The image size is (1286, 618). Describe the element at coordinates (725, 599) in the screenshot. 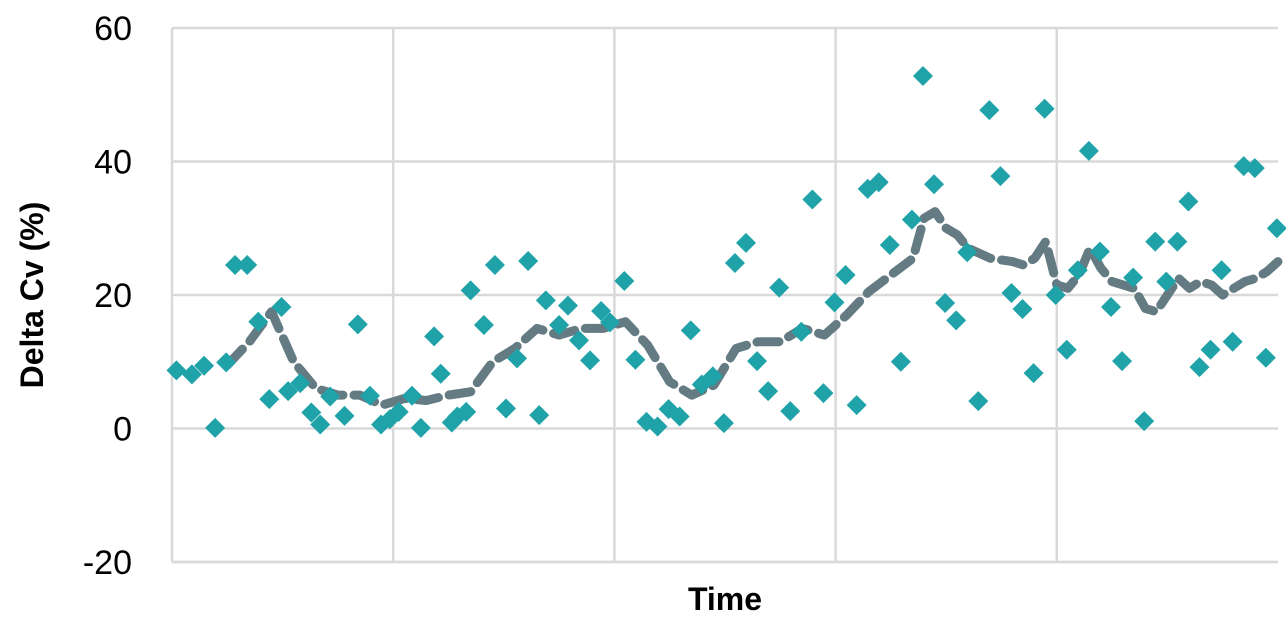

I see `x-axis-title: Time` at that location.